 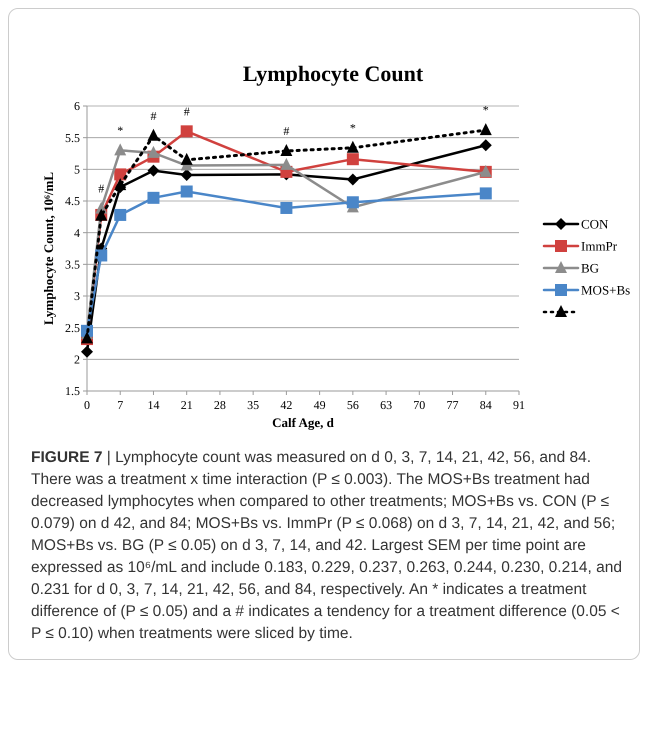 What do you see at coordinates (77, 169) in the screenshot?
I see `y-tick-label: 5` at bounding box center [77, 169].